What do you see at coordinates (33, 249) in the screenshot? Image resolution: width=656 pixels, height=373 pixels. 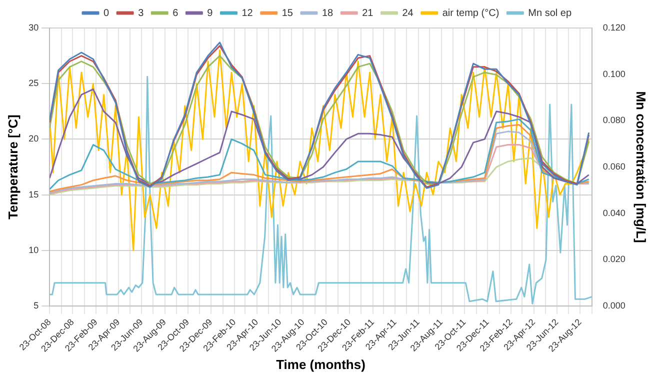 I see `y-tick-label: 10` at bounding box center [33, 249].